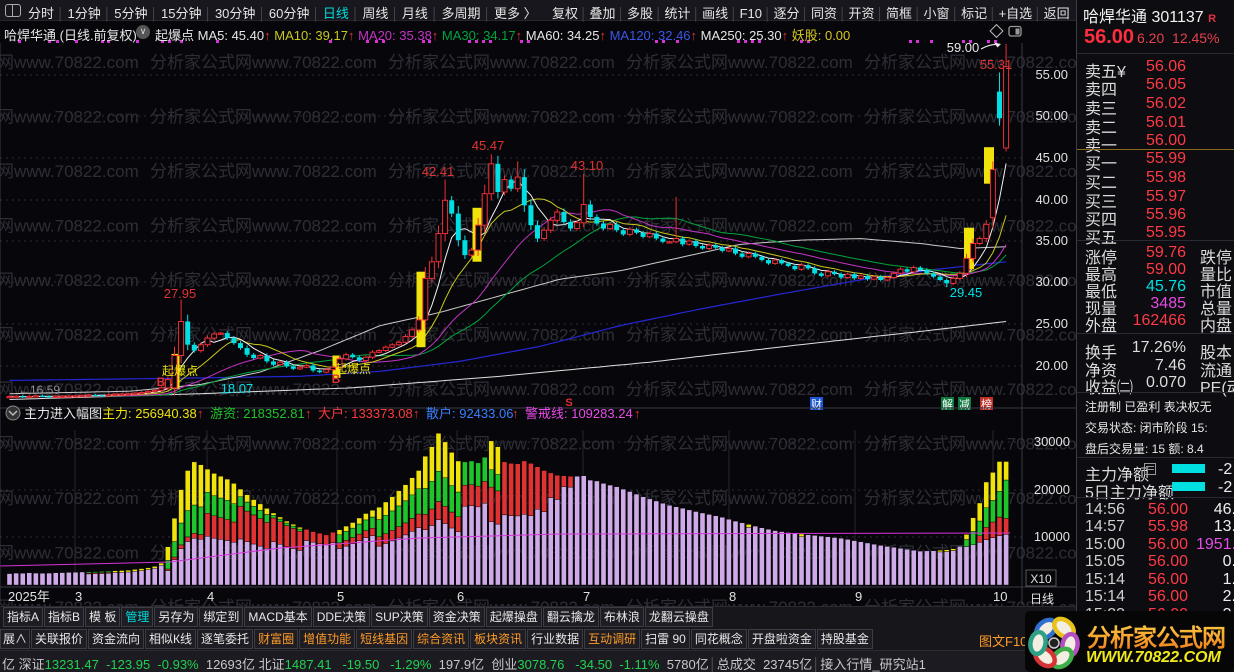 The height and width of the screenshot is (672, 1234). Describe the element at coordinates (1051, 74) in the screenshot. I see `svg-text: 55.00` at that location.